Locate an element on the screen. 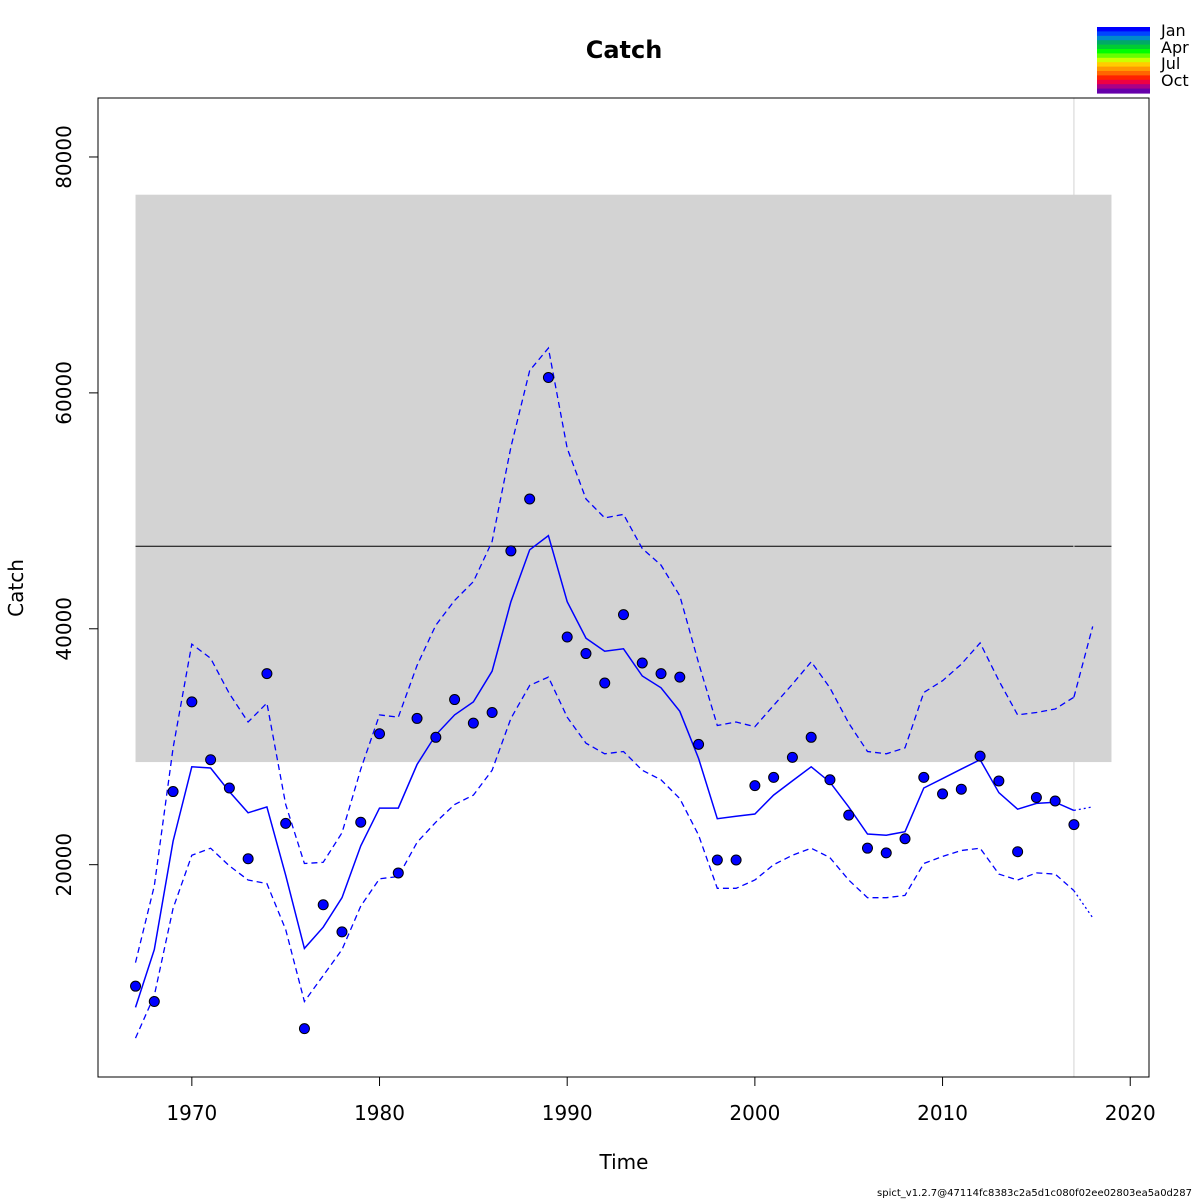  legend-label-apr: Apr is located at coordinates (1175, 47).